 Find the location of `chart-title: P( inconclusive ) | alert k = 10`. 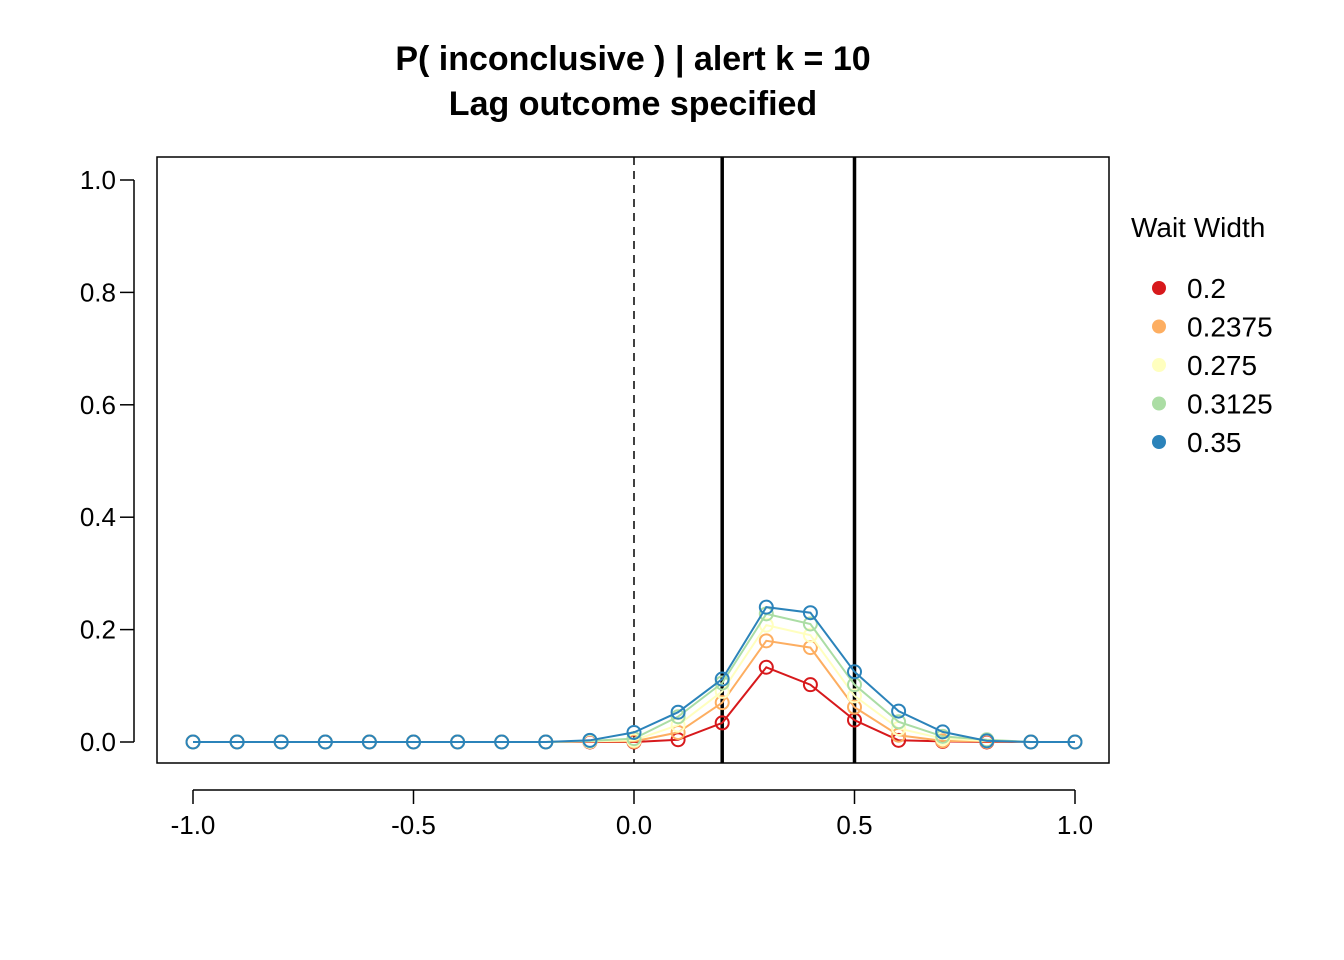

chart-title: P( inconclusive ) | alert k = 10 is located at coordinates (632, 59).